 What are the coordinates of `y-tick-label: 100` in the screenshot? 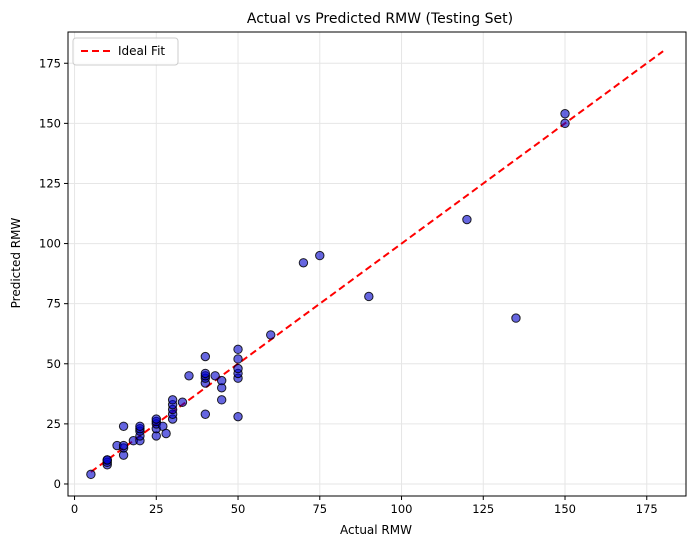 It's located at (50, 244).